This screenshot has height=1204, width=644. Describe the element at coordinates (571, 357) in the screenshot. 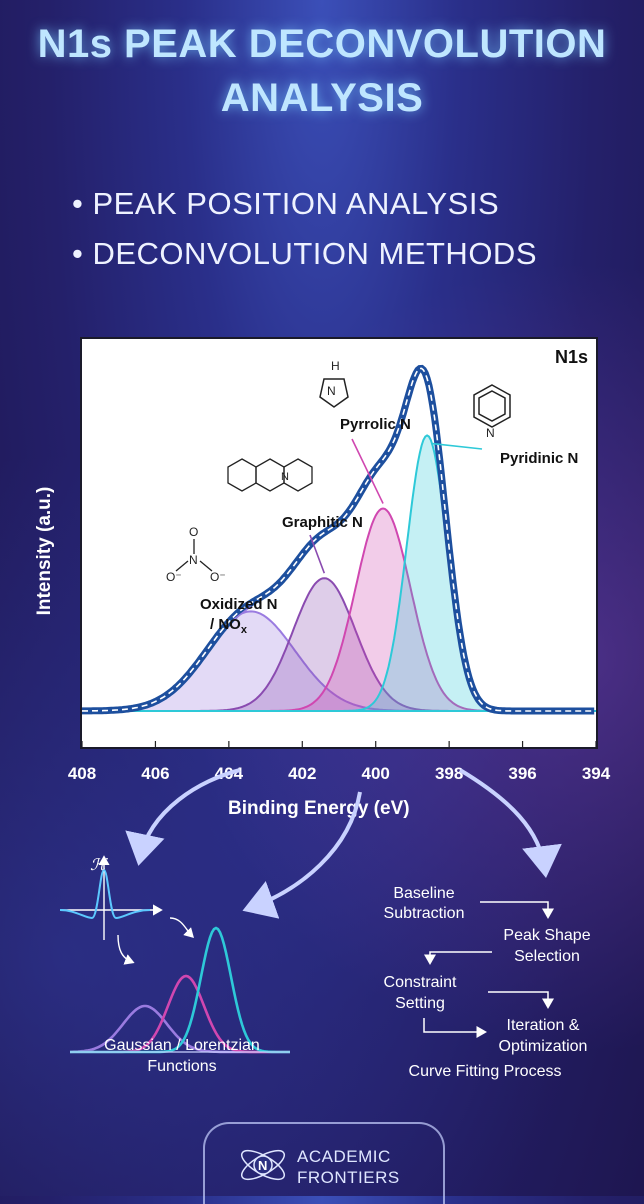

I see `chart-title: N1s` at that location.